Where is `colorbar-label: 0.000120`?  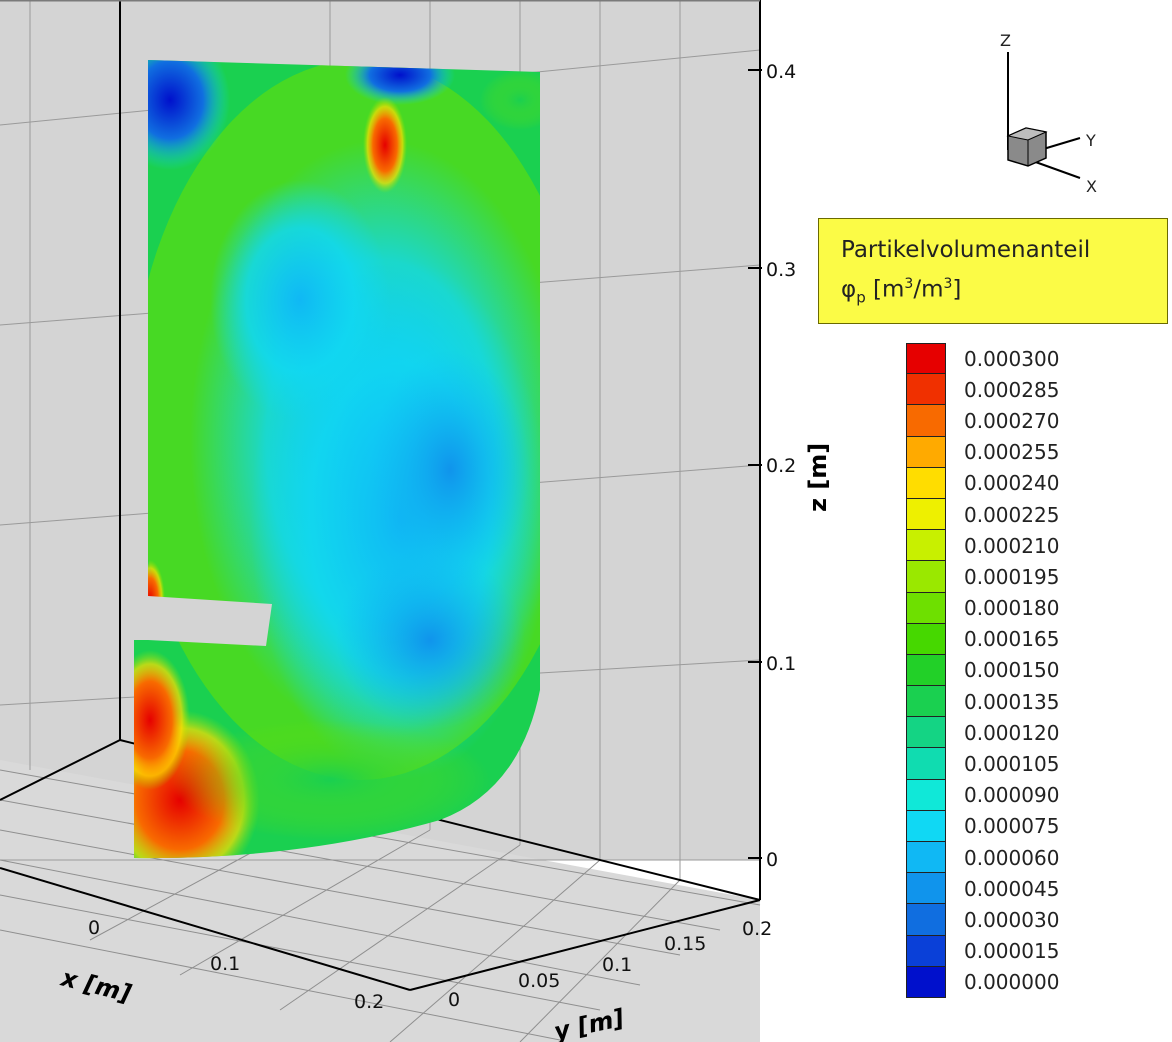 colorbar-label: 0.000120 is located at coordinates (1012, 732).